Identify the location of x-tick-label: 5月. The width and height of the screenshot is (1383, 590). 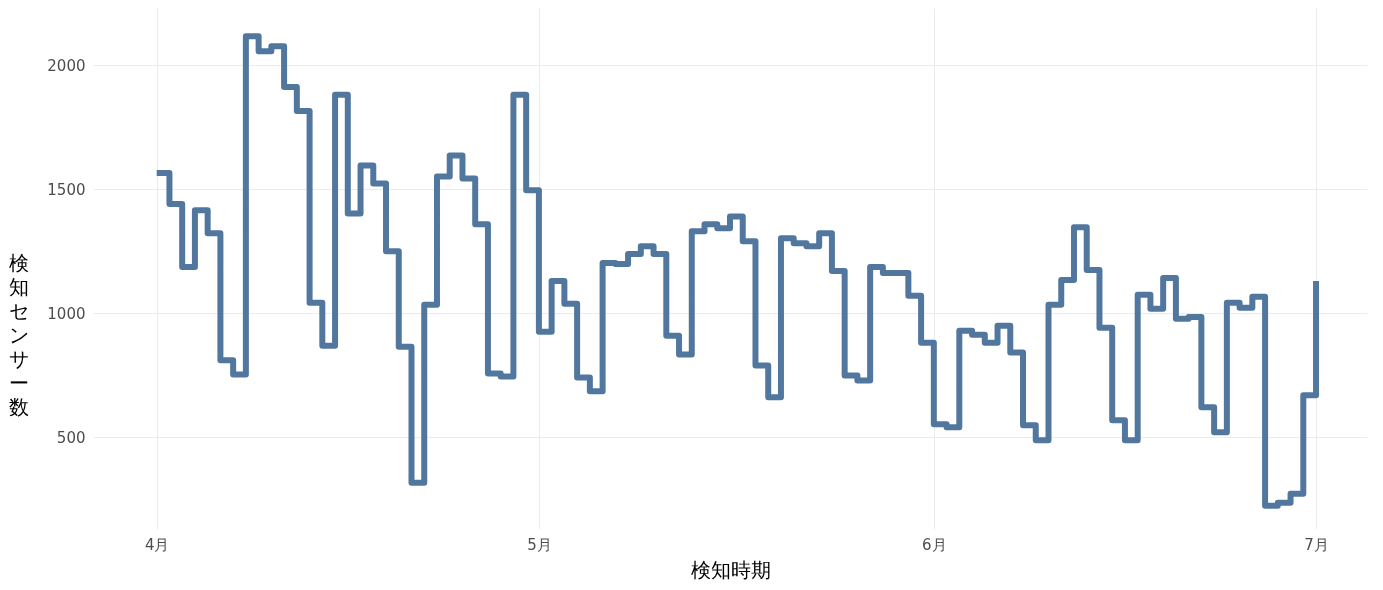
(539, 544).